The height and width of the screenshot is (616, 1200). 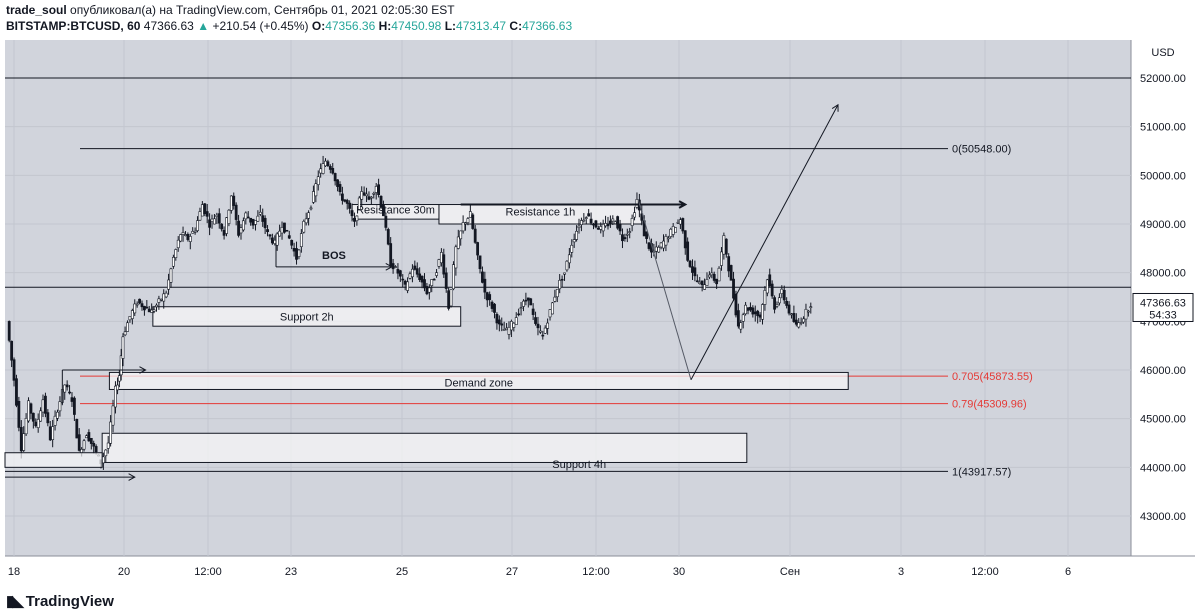 I want to click on zone-box, so click(x=478, y=380).